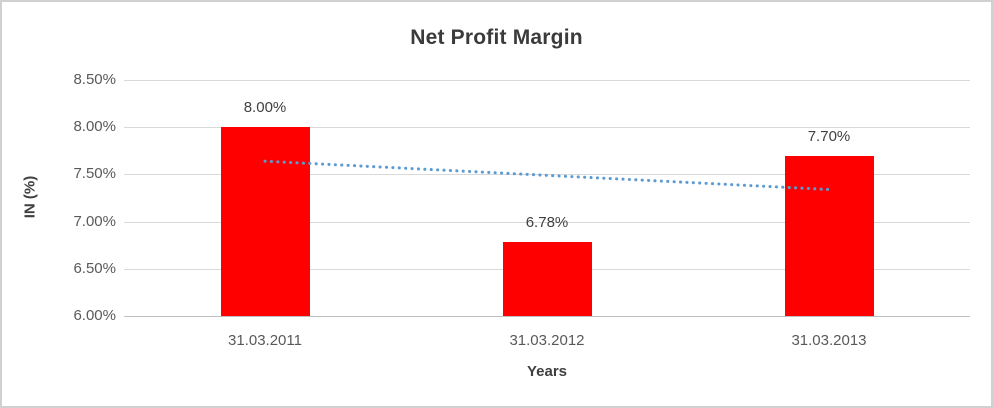  I want to click on y-tick-label: 6.00%, so click(94, 315).